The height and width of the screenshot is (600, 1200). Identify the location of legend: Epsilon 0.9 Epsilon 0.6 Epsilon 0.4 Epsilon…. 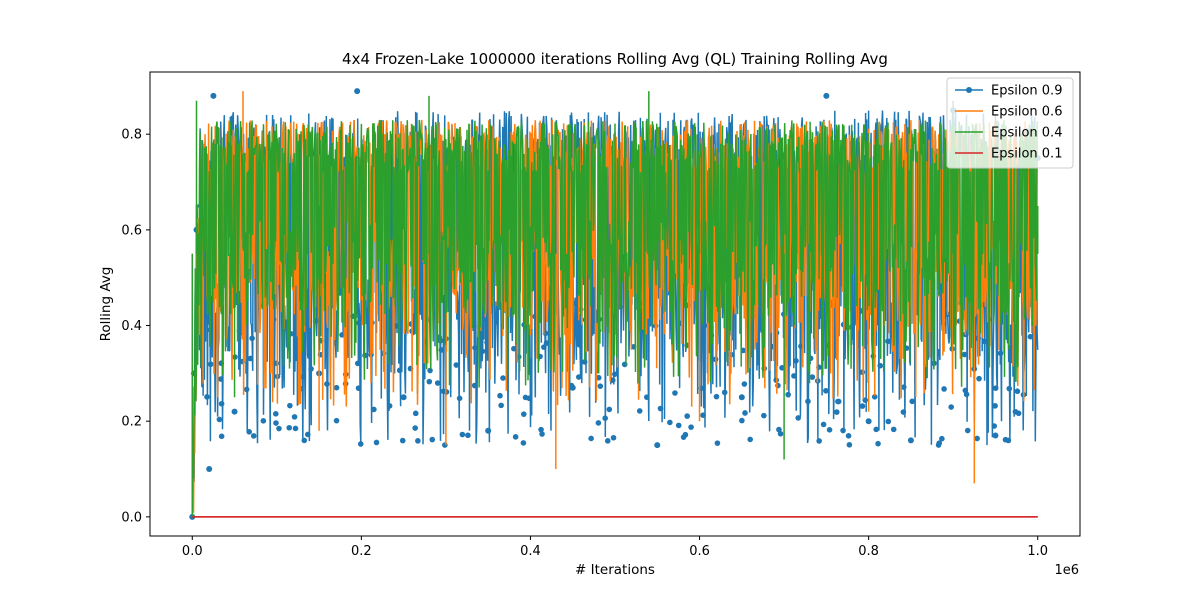
(1010, 123).